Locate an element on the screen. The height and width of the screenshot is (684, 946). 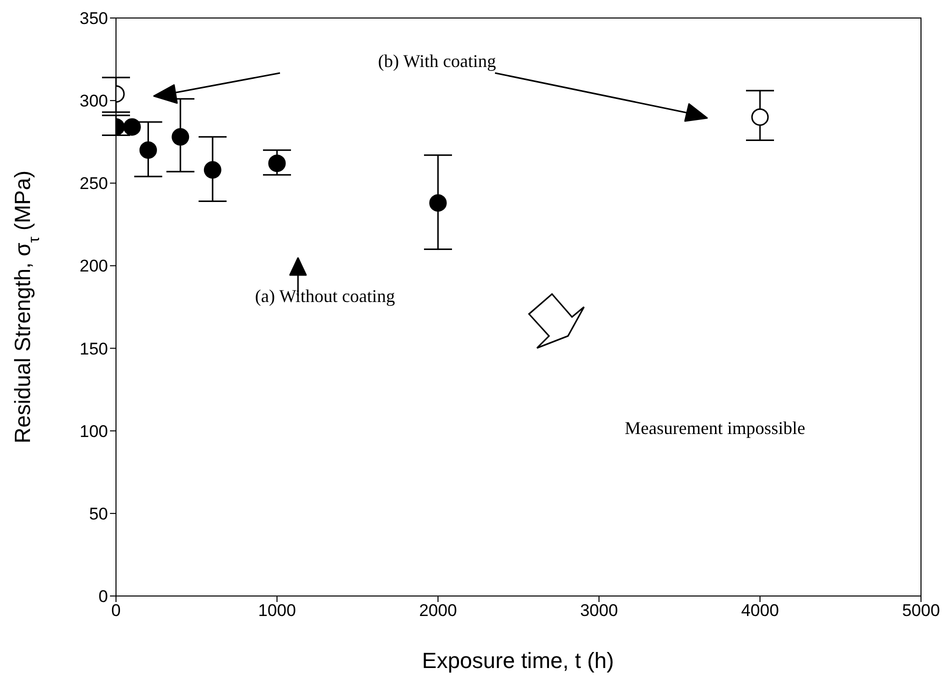
y-tick-label: 350 is located at coordinates (94, 18).